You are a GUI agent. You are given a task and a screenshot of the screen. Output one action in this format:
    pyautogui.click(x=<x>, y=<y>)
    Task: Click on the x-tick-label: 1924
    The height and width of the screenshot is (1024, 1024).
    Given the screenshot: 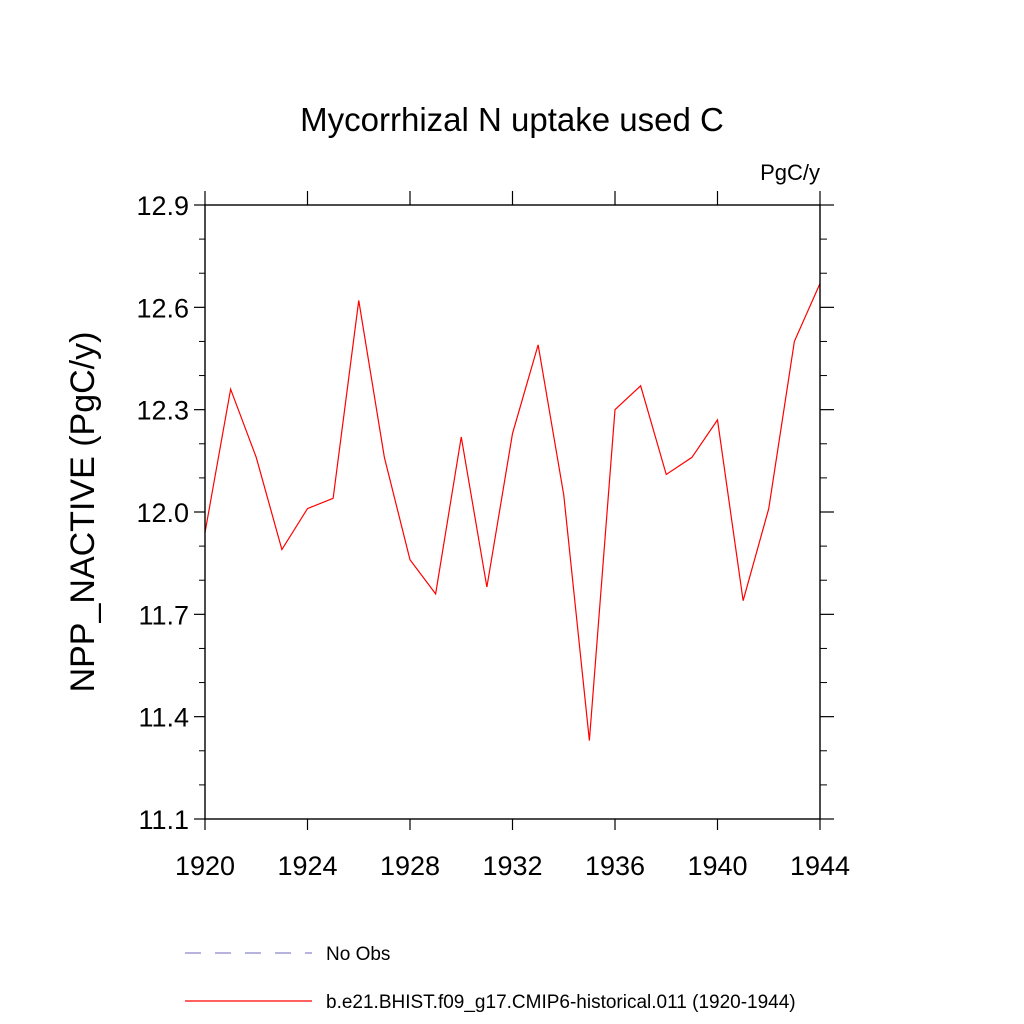 What is the action you would take?
    pyautogui.click(x=307, y=866)
    